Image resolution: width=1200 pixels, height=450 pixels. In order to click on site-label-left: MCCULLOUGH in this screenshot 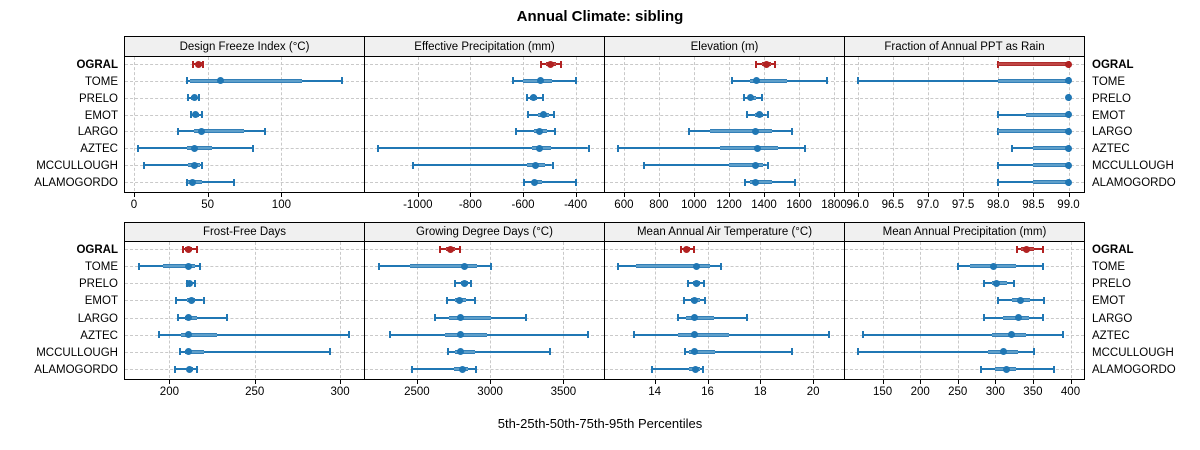, I will do `click(77, 352)`.